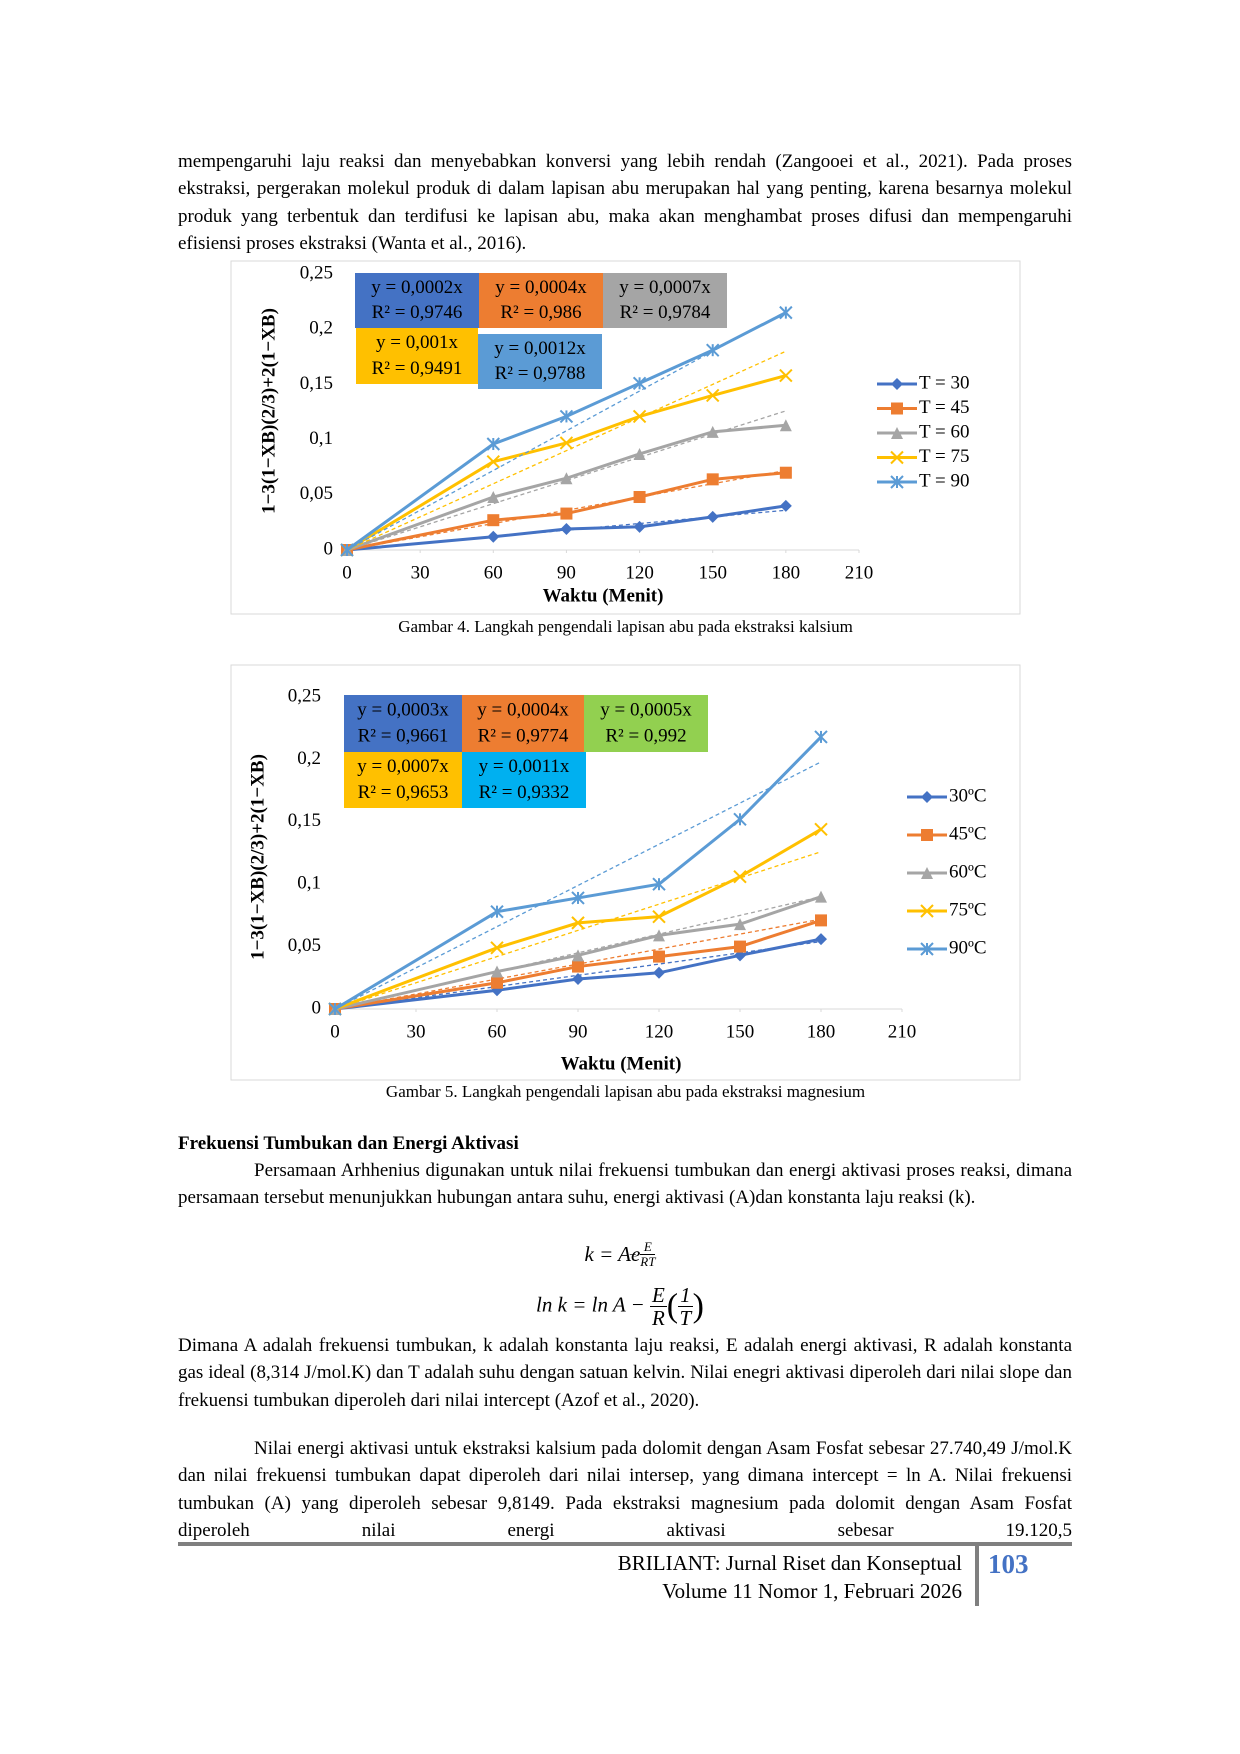 Image resolution: width=1240 pixels, height=1754 pixels. What do you see at coordinates (665, 287) in the screenshot?
I see `equation-label: y = 0,0007x` at bounding box center [665, 287].